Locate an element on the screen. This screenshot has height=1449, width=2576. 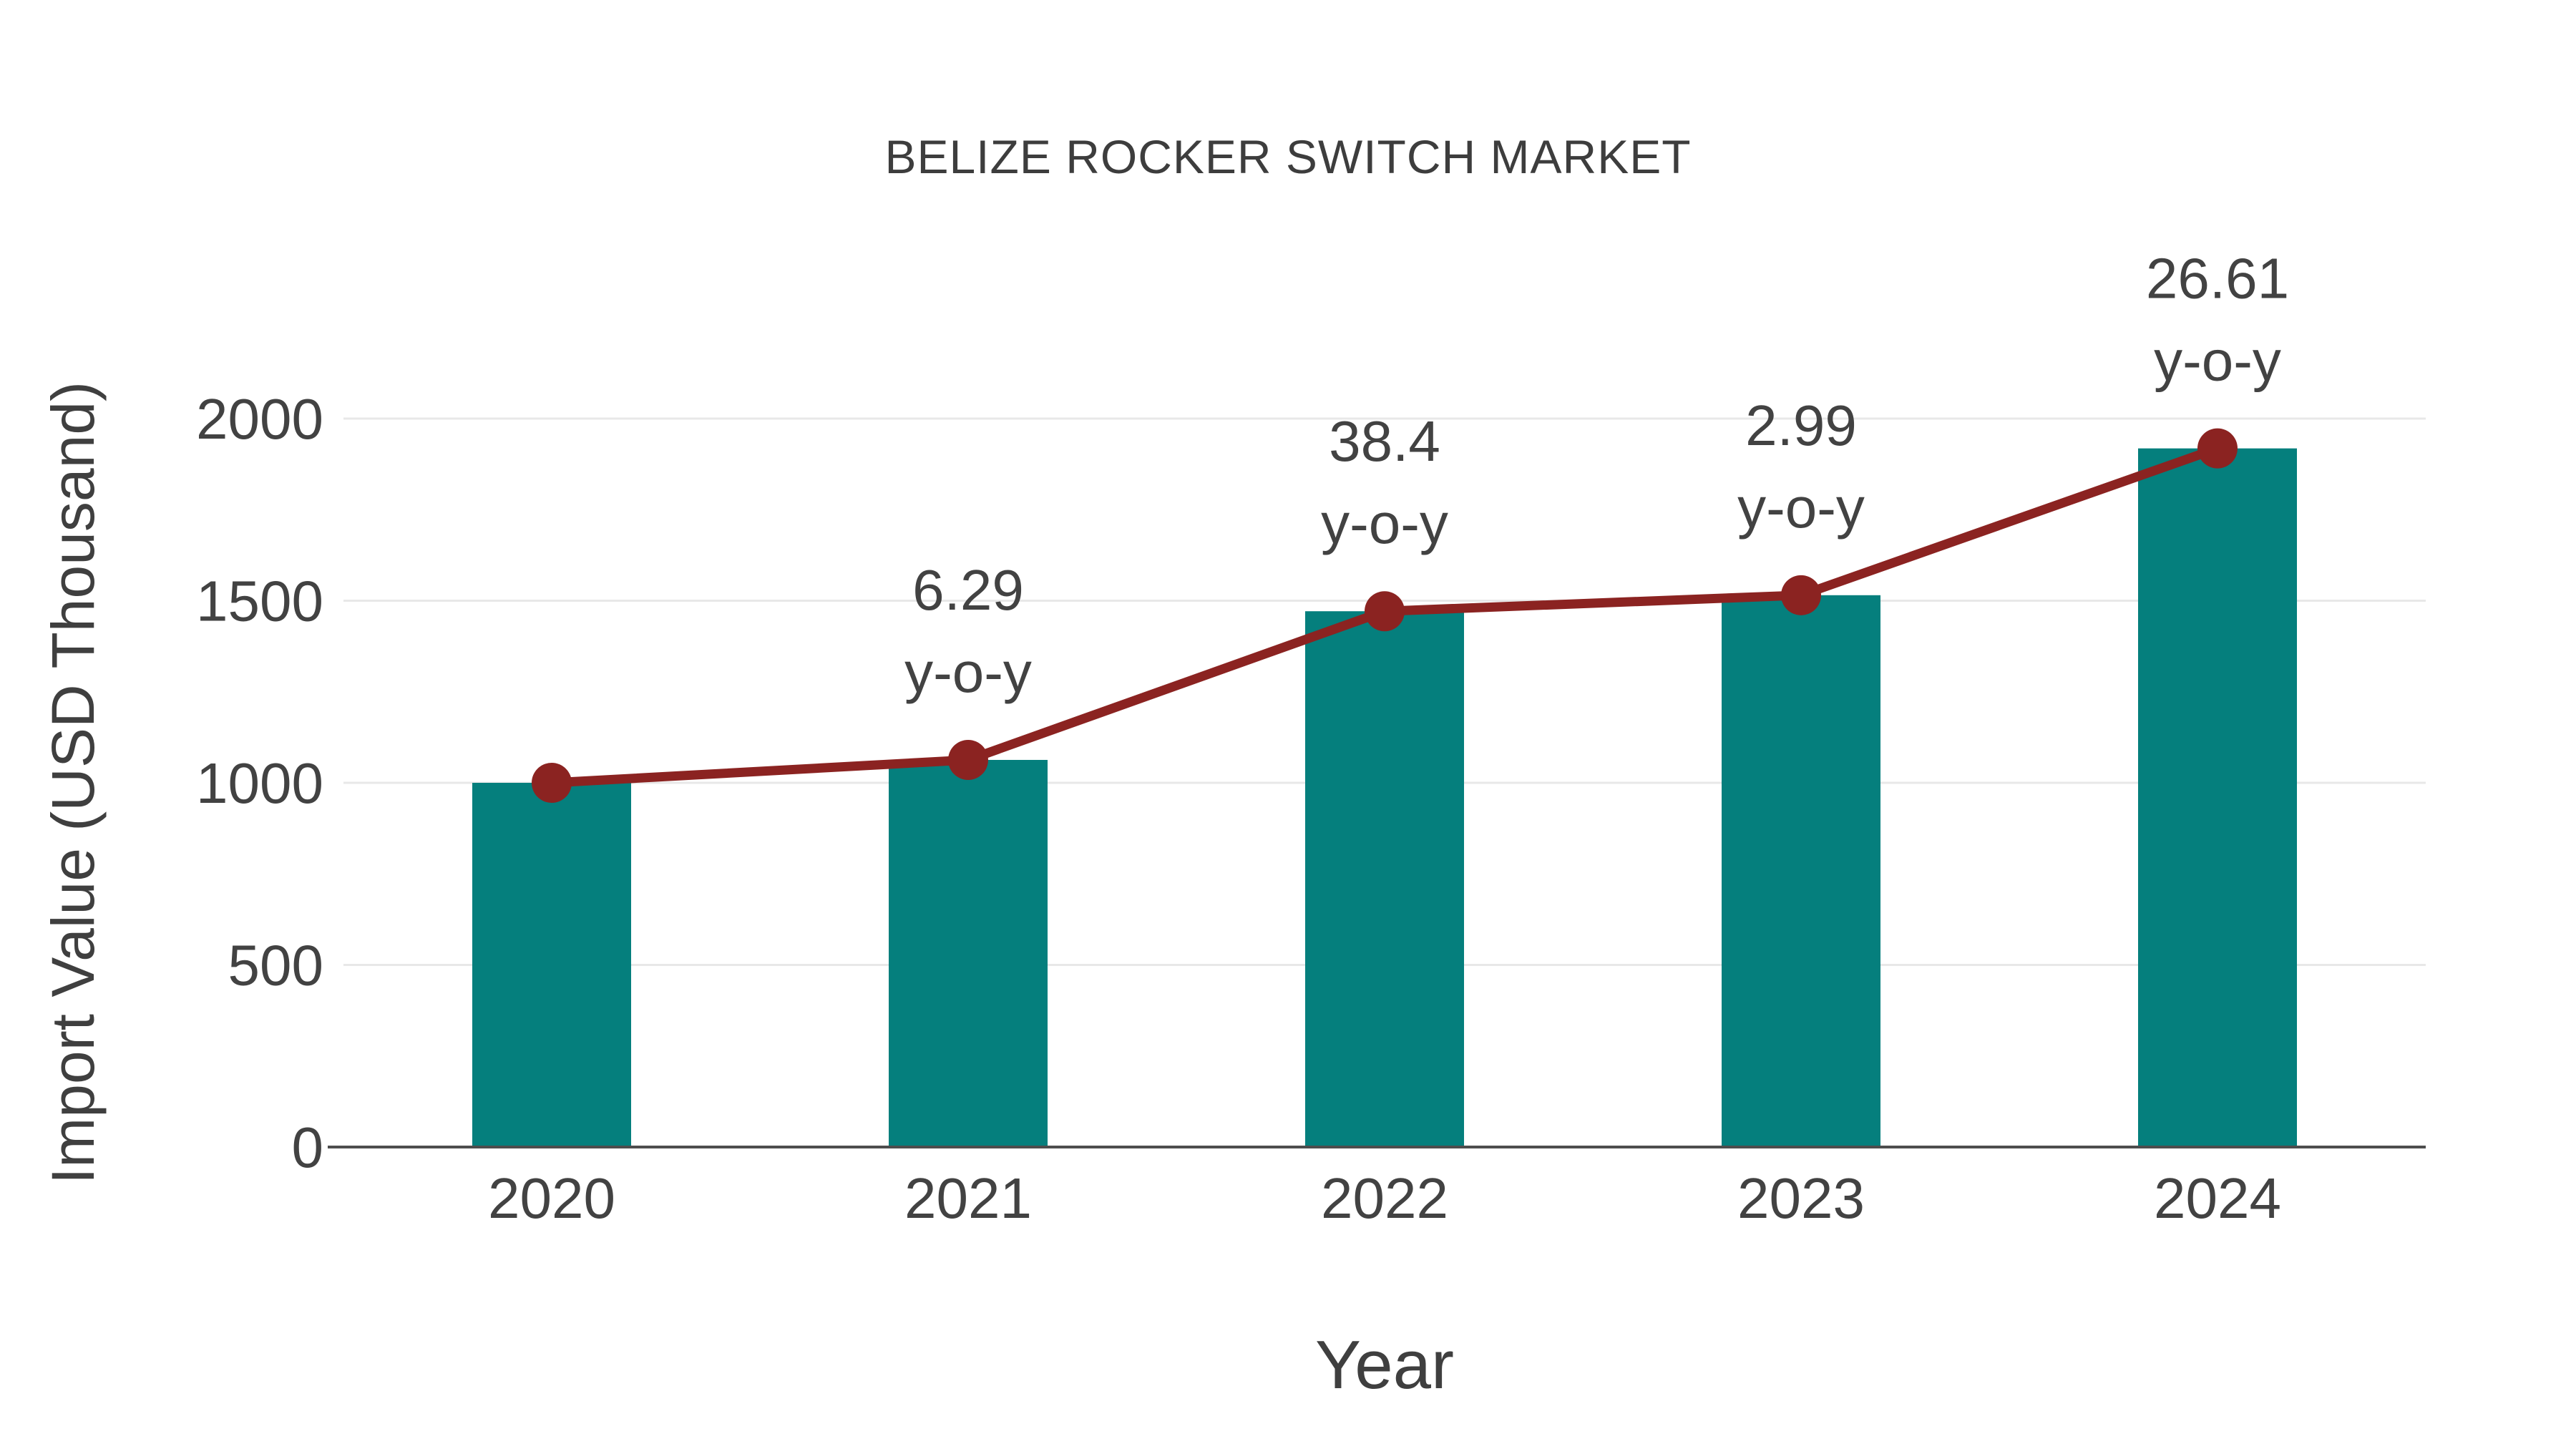
y-axis-title: Import Value (USD Thousand) is located at coordinates (73, 782).